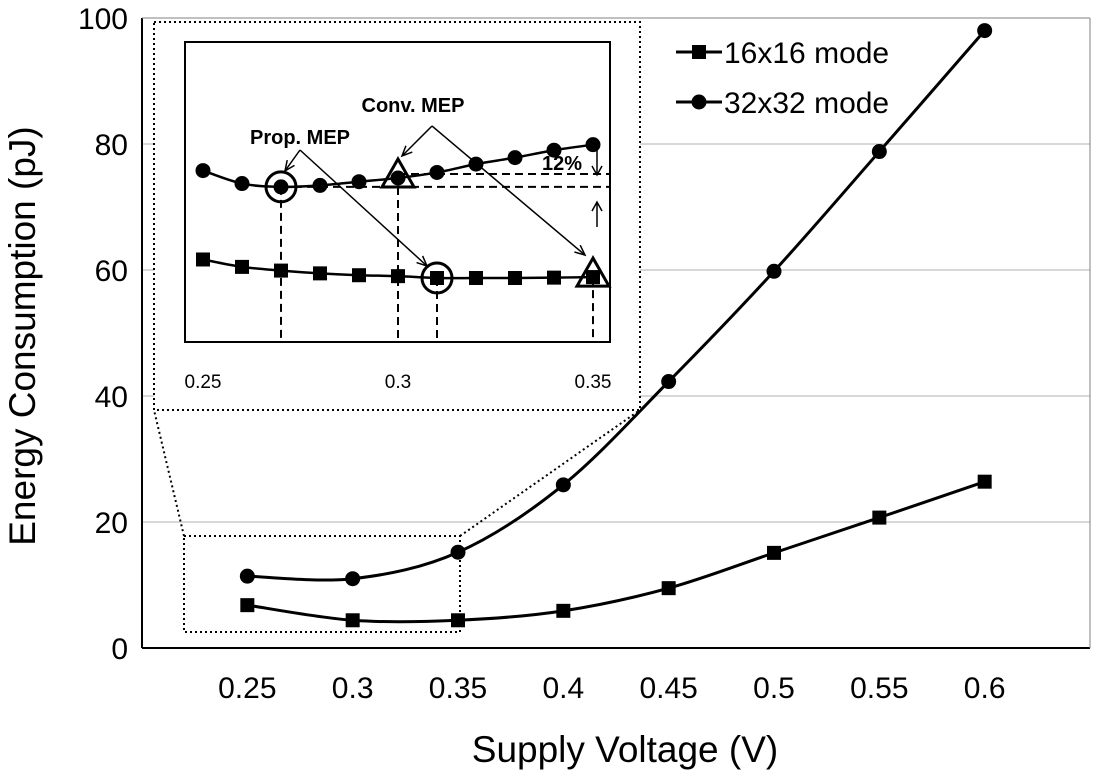 Image resolution: width=1108 pixels, height=775 pixels. Describe the element at coordinates (806, 53) in the screenshot. I see `legend-label: 16x16 mode` at that location.